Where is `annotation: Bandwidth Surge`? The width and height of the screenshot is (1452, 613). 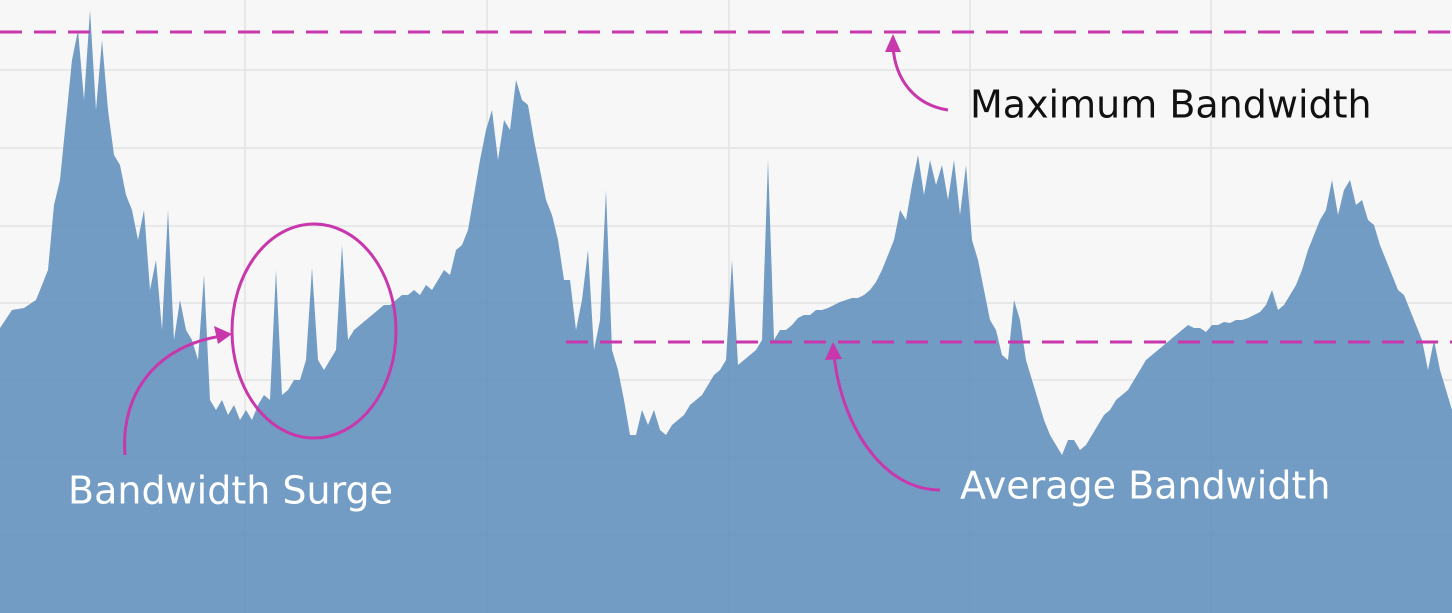 annotation: Bandwidth Surge is located at coordinates (230, 491).